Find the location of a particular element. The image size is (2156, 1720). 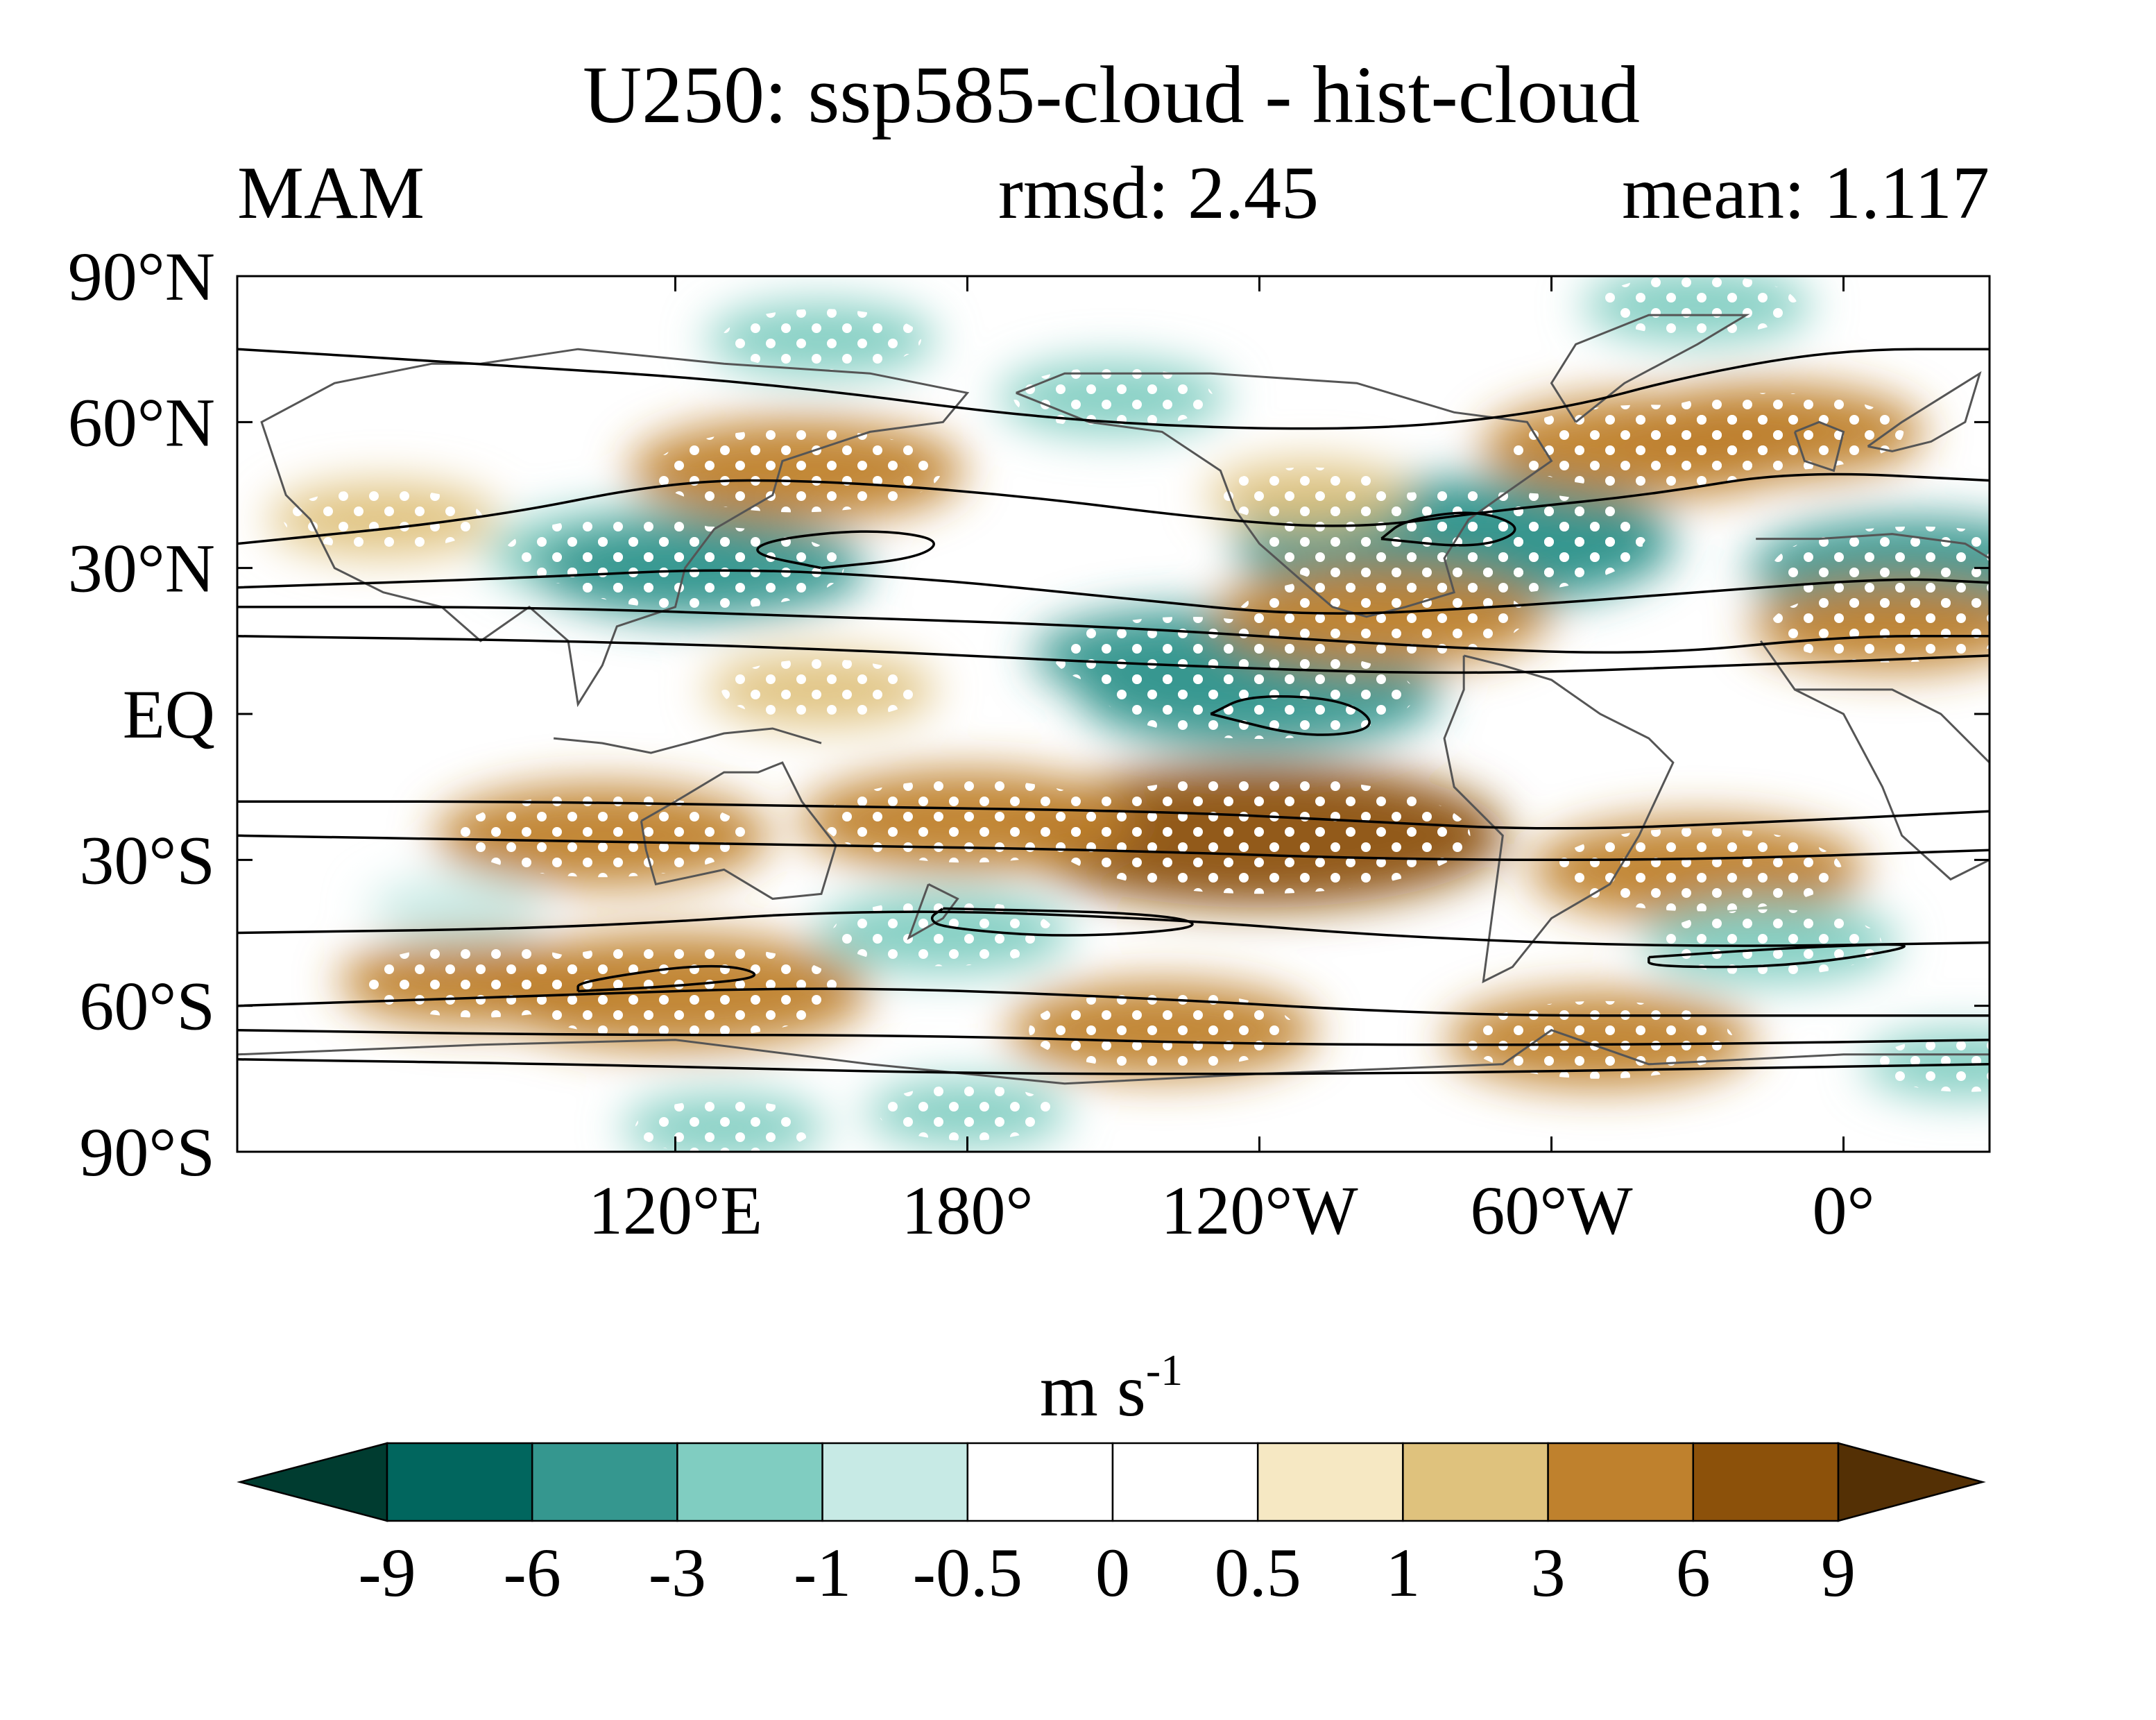

x-tick-label-1: 180° is located at coordinates (968, 1210).